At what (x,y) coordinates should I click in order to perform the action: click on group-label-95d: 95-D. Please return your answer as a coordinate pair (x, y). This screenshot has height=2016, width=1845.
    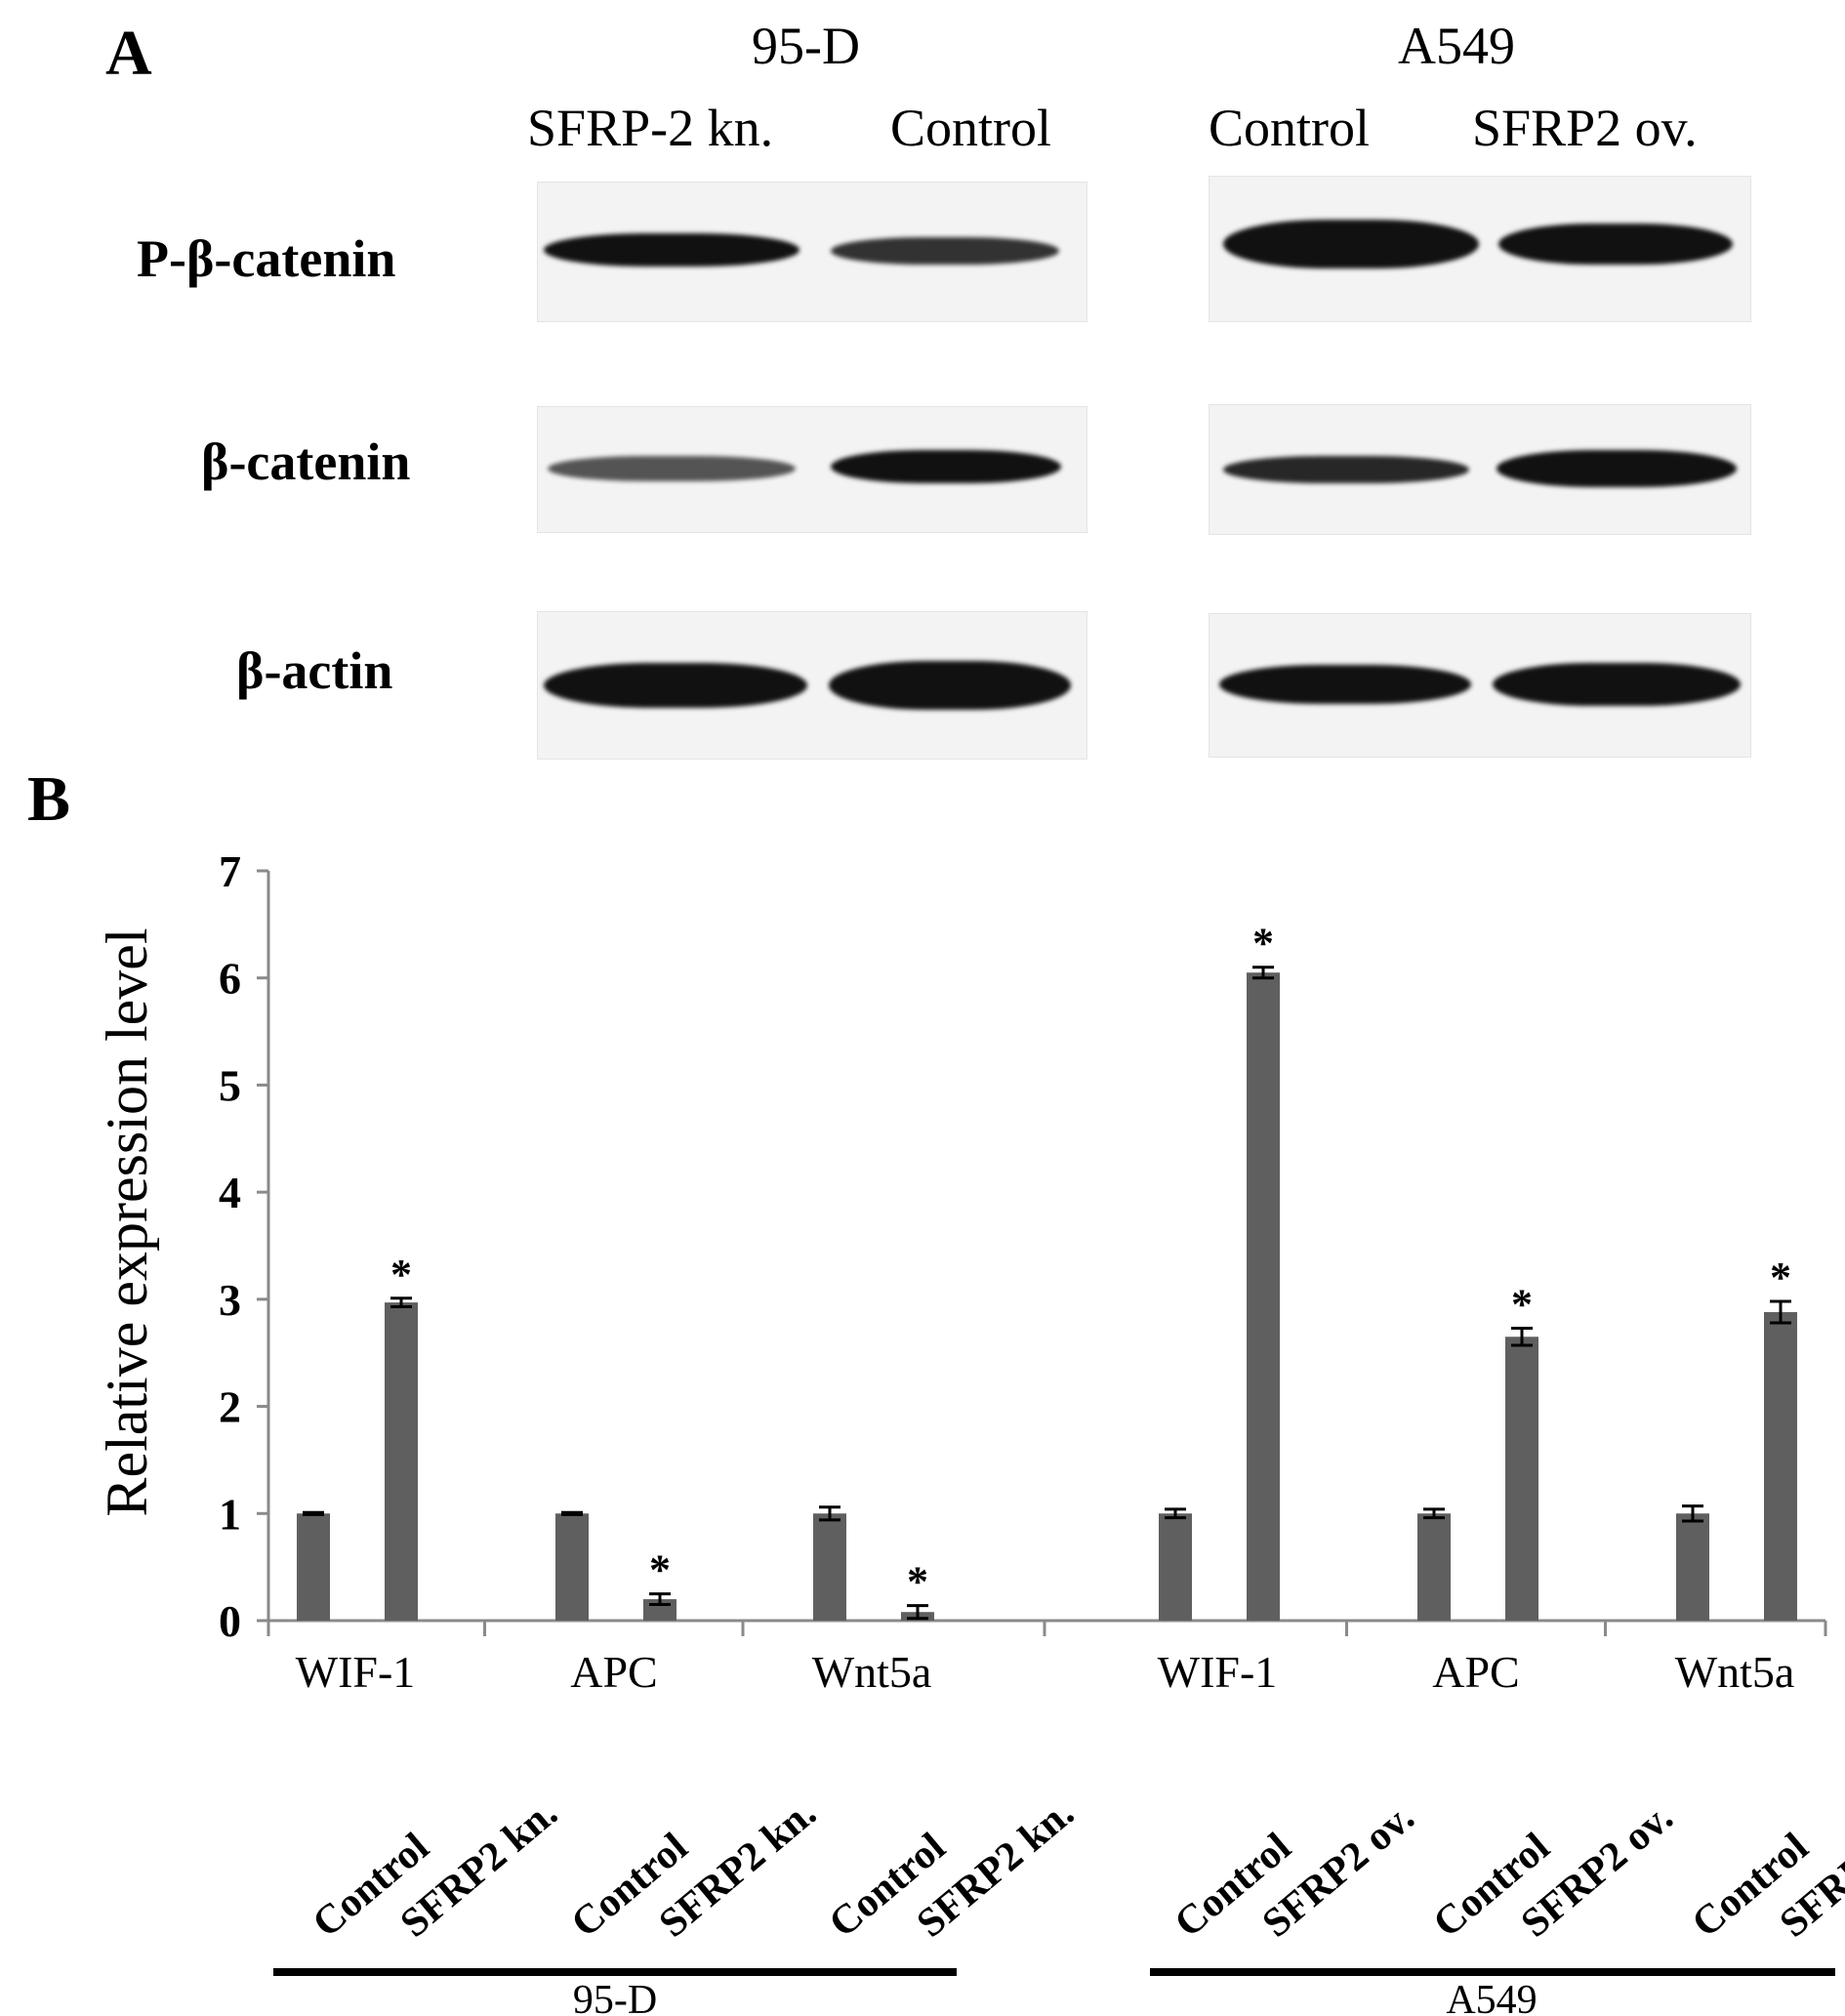
    Looking at the image, I should click on (615, 1997).